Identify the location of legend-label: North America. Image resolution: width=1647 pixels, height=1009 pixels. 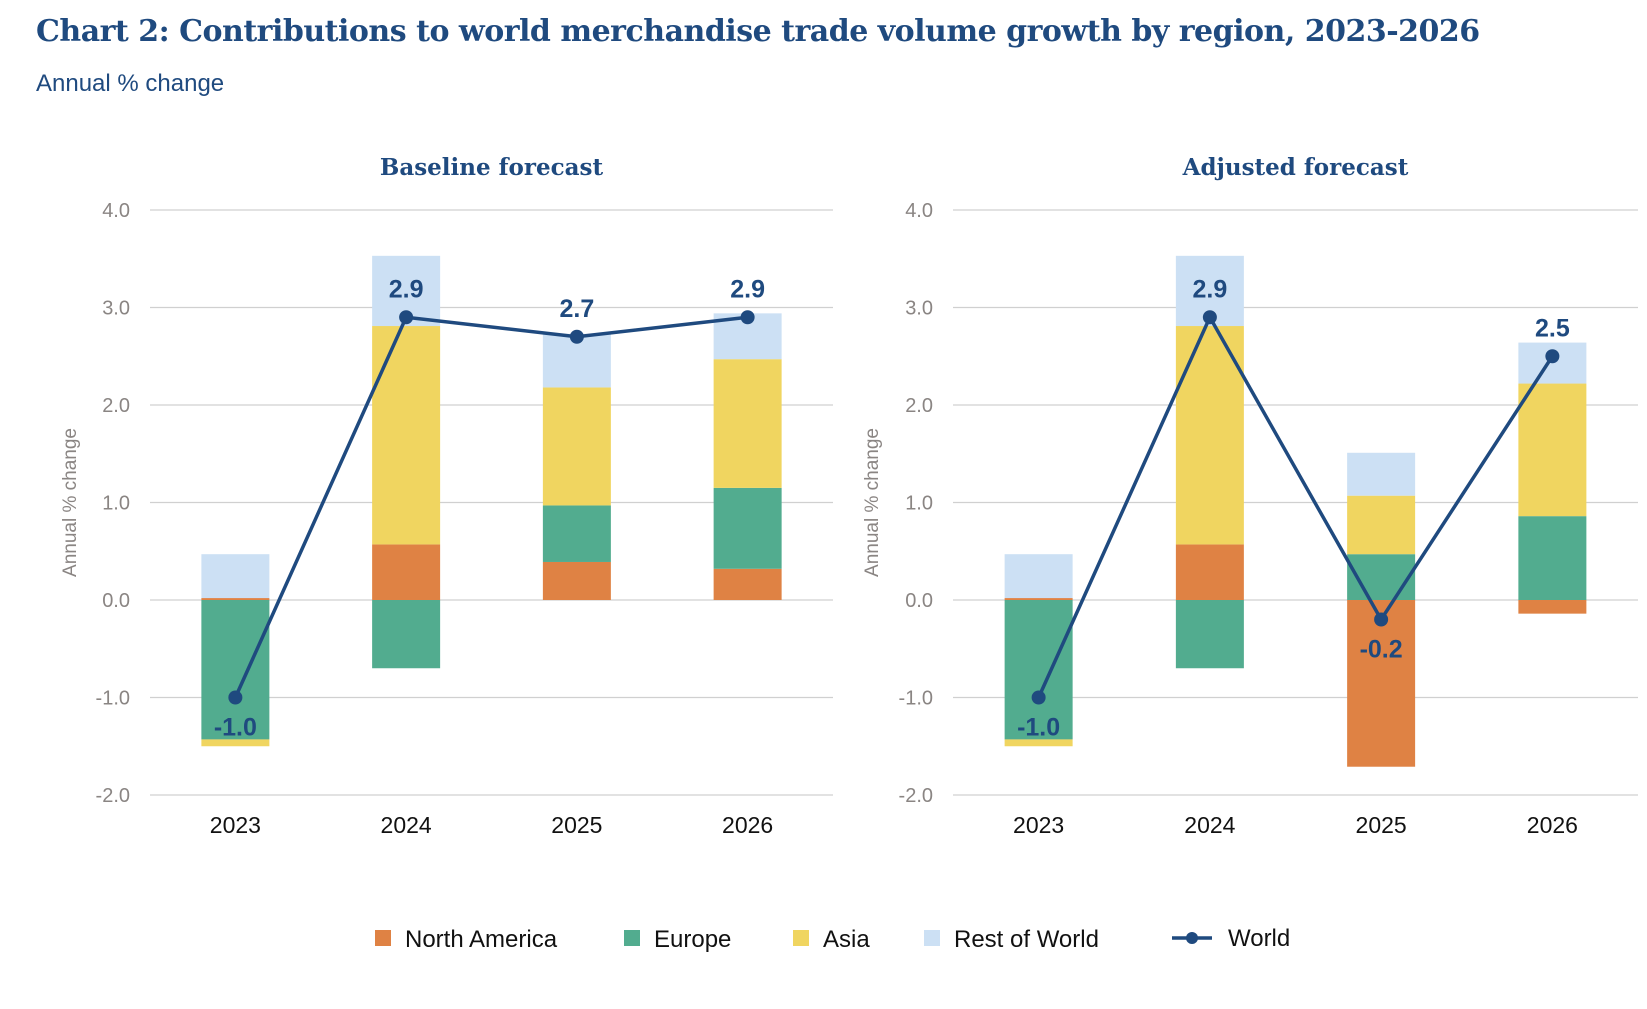
(481, 939).